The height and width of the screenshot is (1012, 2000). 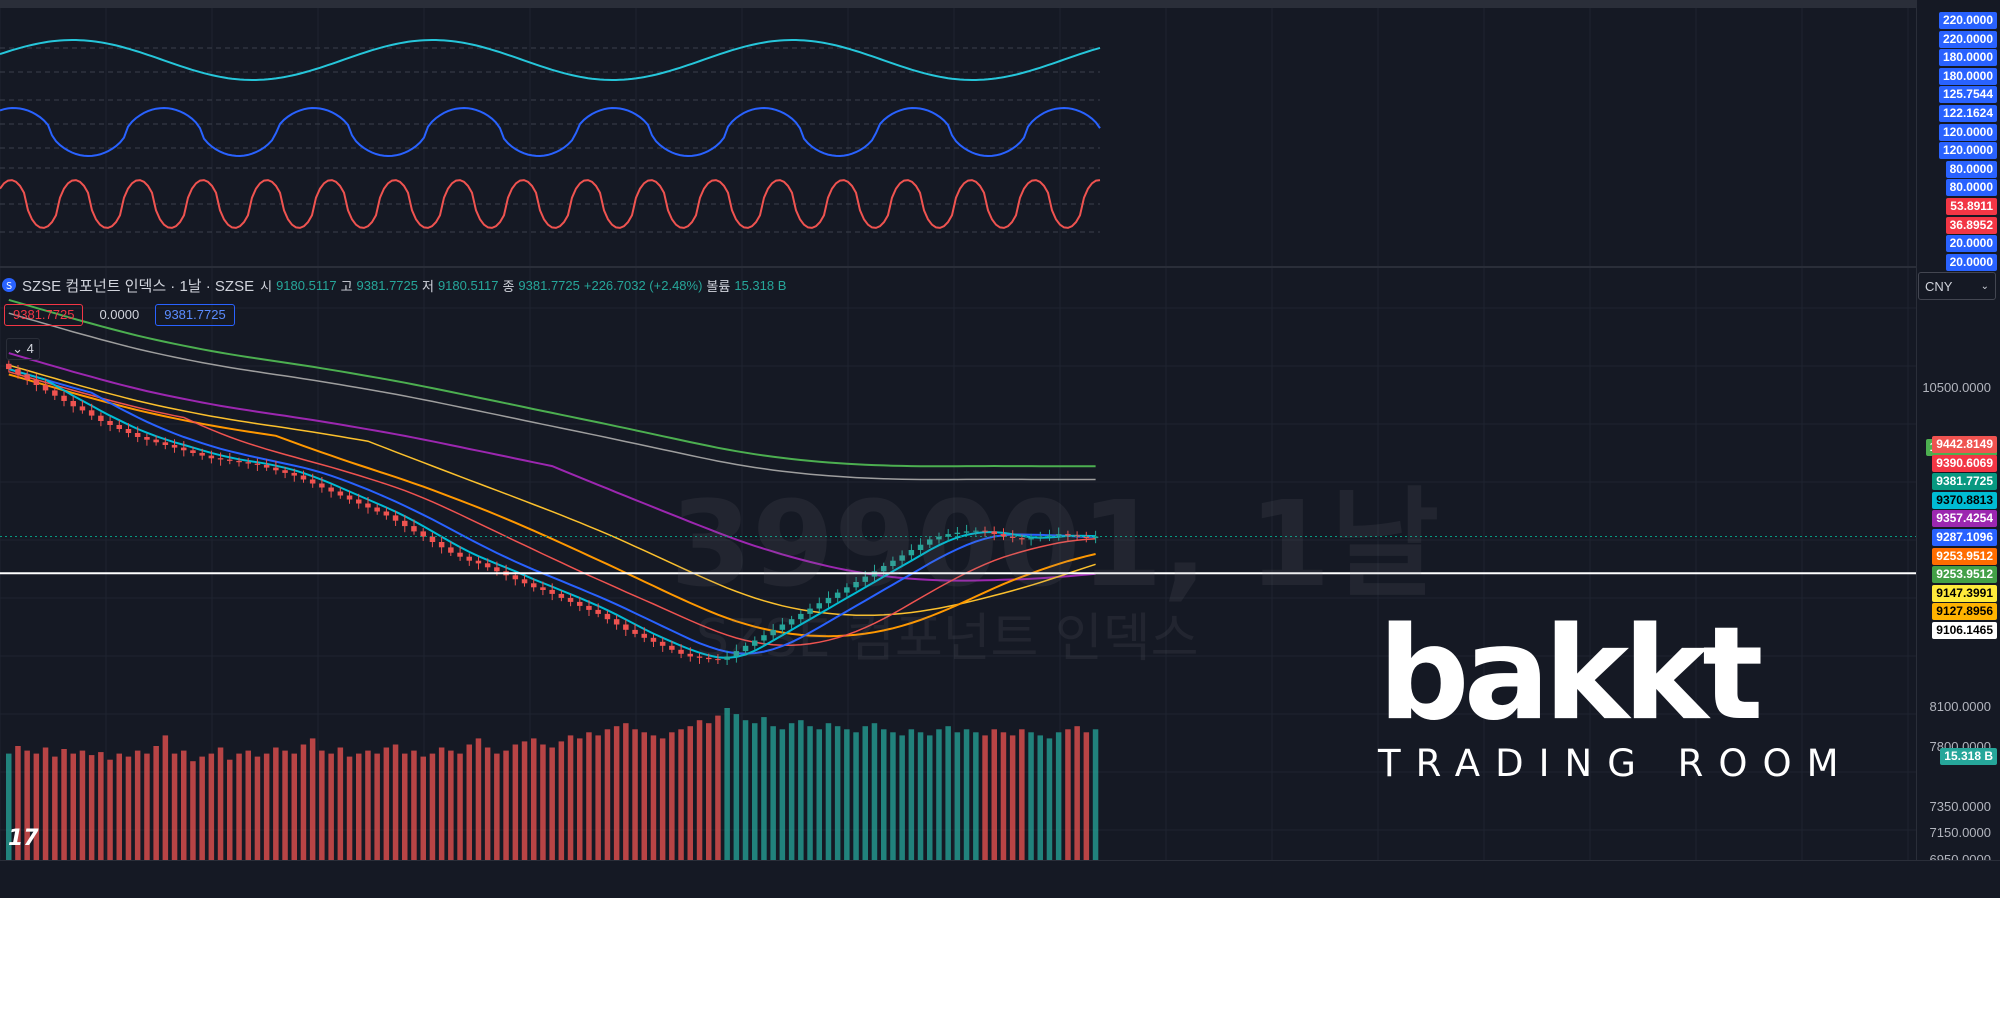 I want to click on low-label: 저, so click(x=427, y=286).